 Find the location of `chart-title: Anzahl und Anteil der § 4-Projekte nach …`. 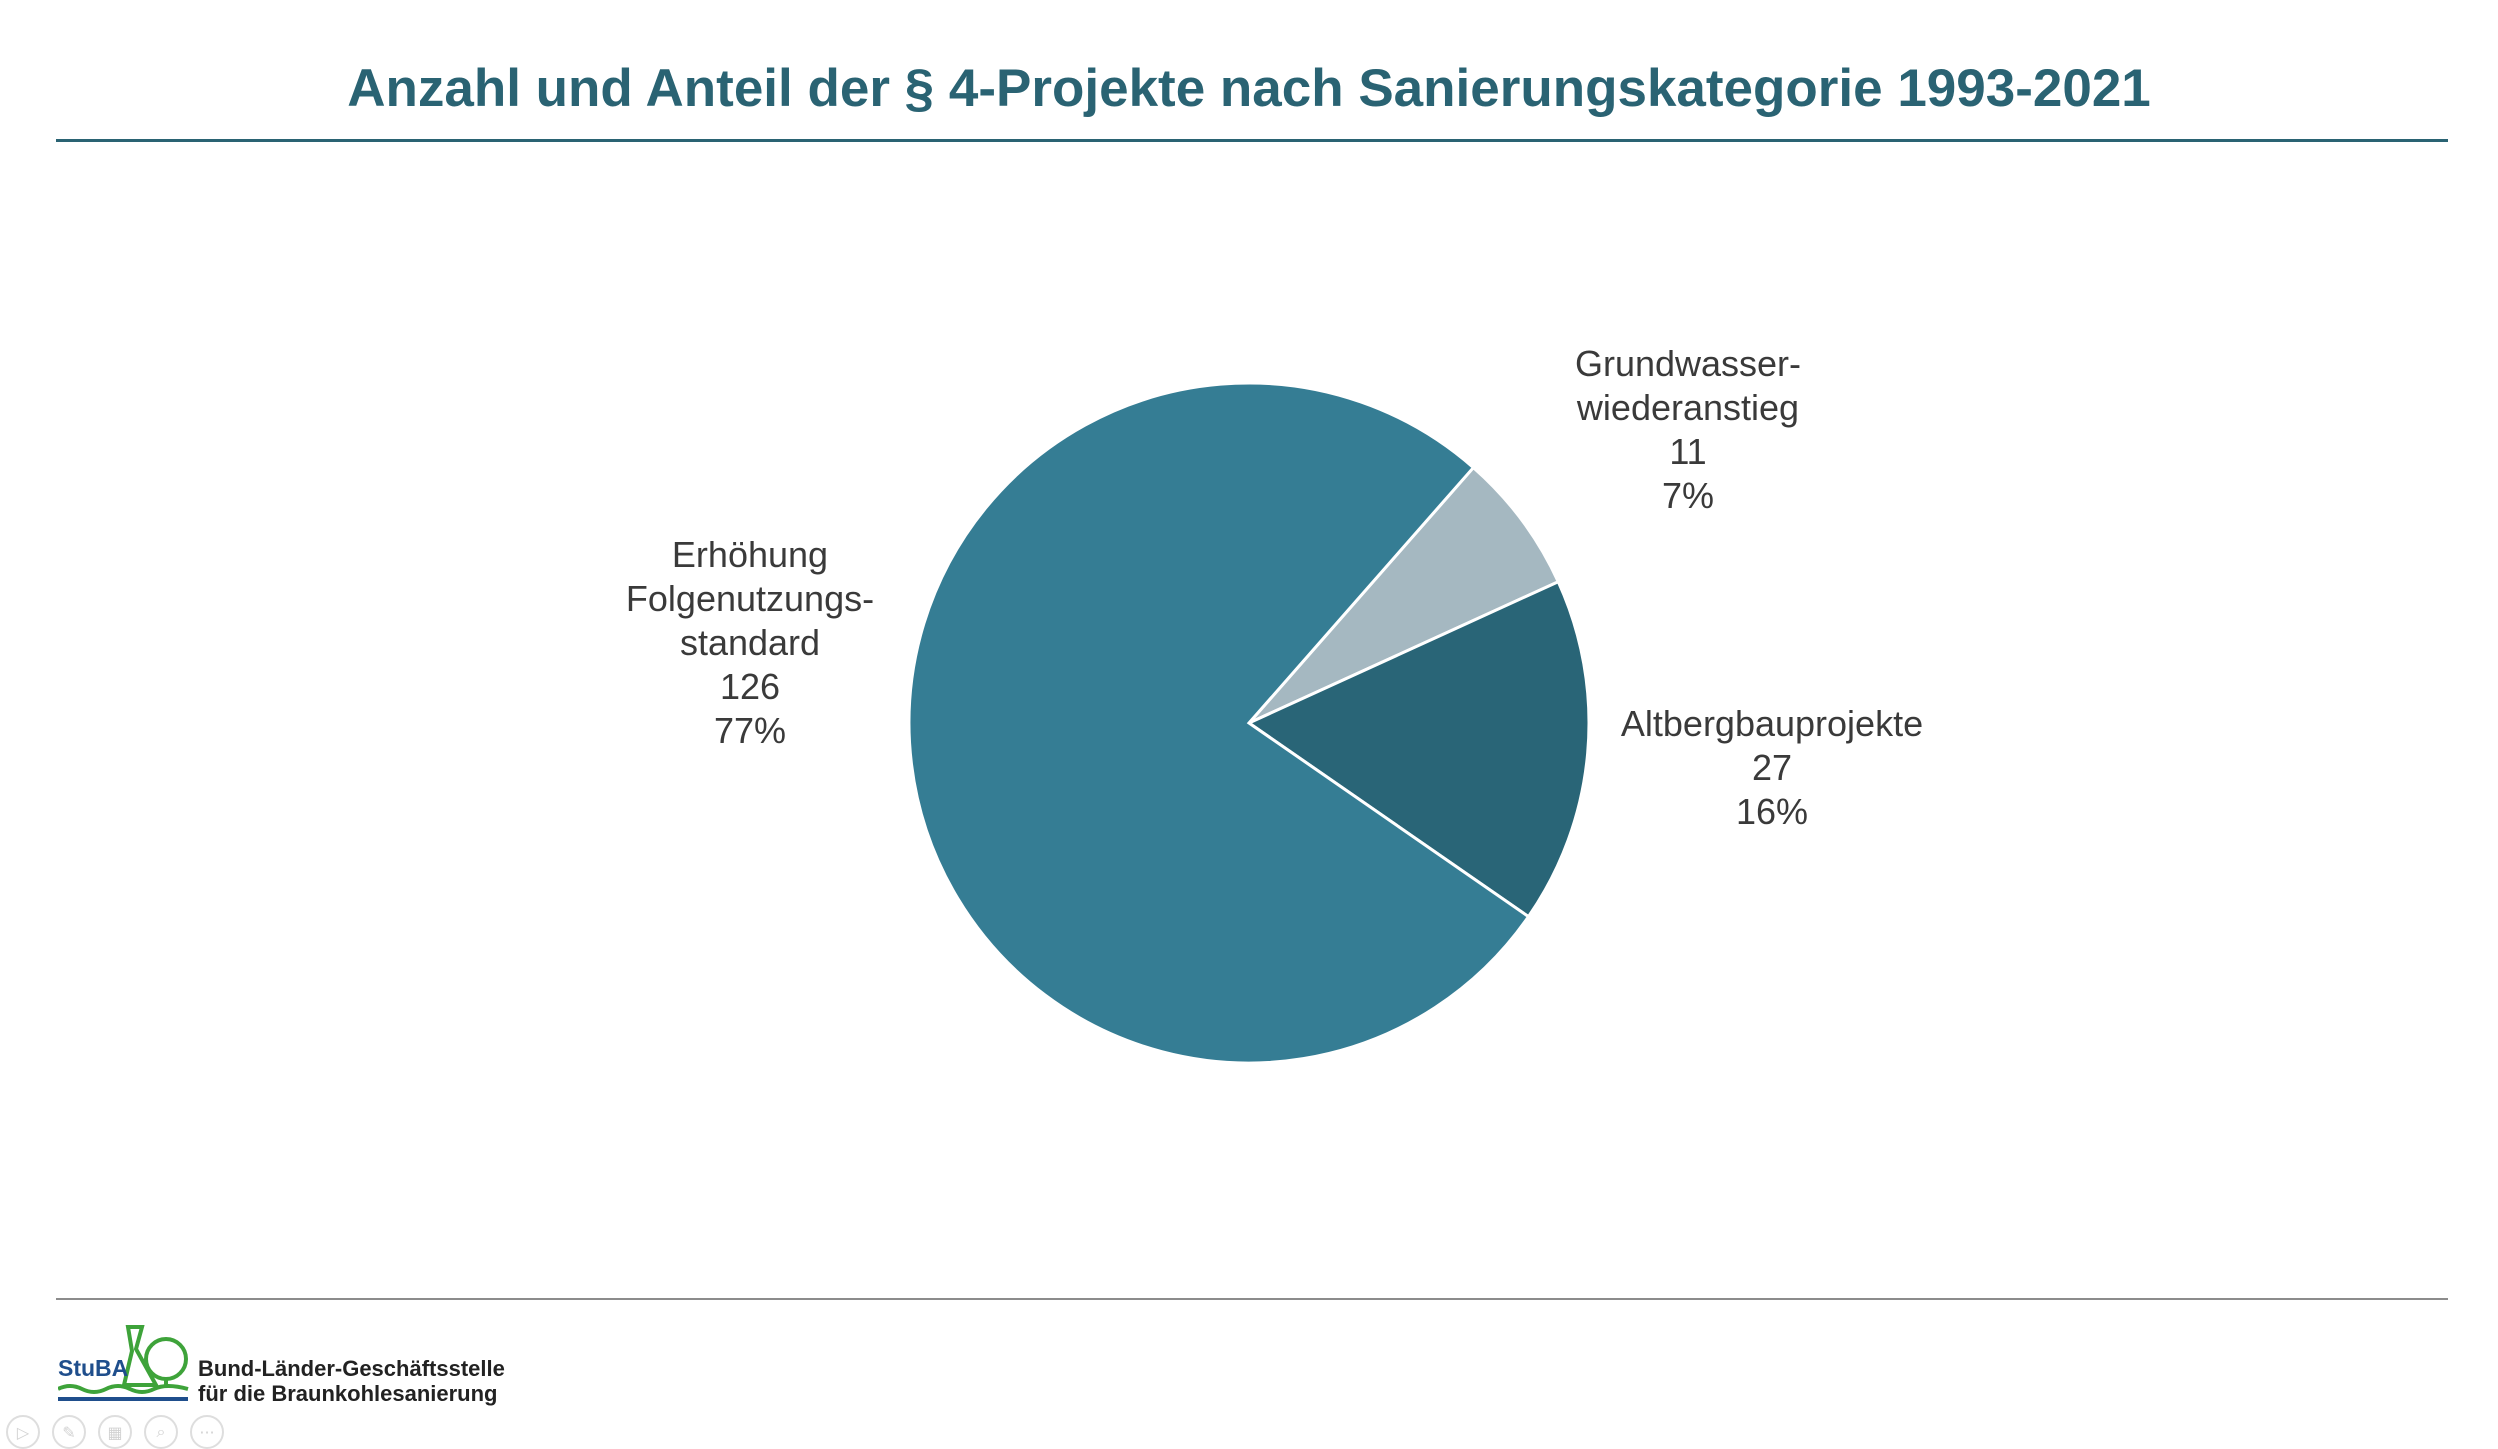

chart-title: Anzahl und Anteil der § 4-Projekte nach … is located at coordinates (1249, 88).